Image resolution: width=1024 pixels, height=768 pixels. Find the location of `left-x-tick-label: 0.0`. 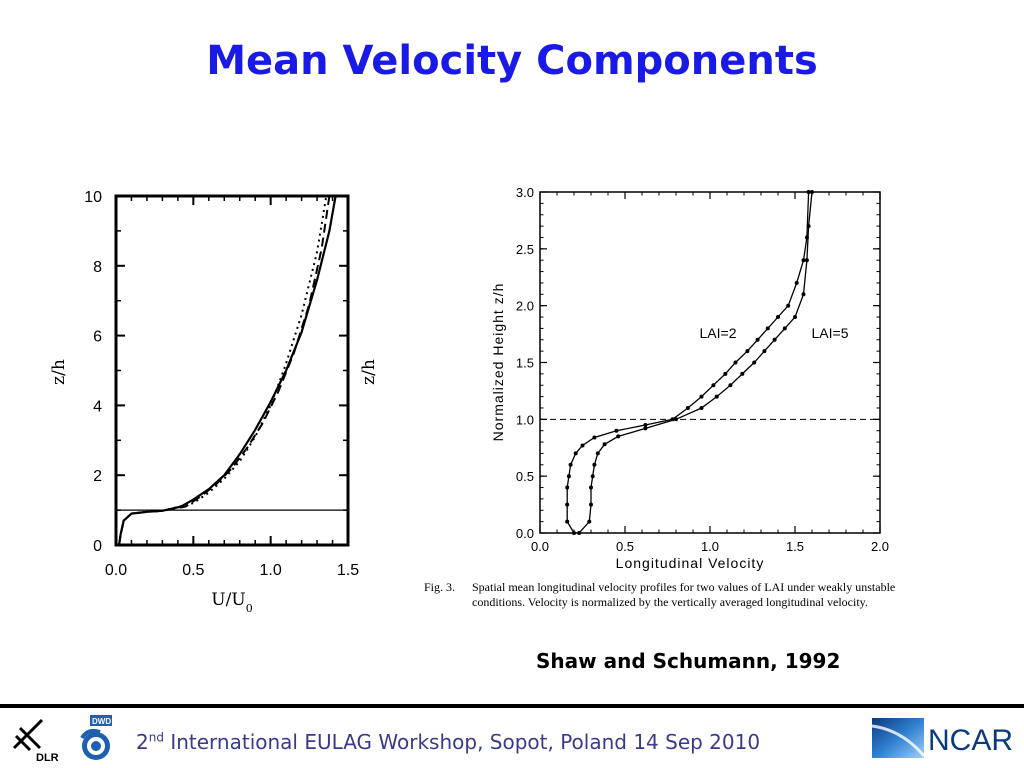

left-x-tick-label: 0.0 is located at coordinates (116, 570).